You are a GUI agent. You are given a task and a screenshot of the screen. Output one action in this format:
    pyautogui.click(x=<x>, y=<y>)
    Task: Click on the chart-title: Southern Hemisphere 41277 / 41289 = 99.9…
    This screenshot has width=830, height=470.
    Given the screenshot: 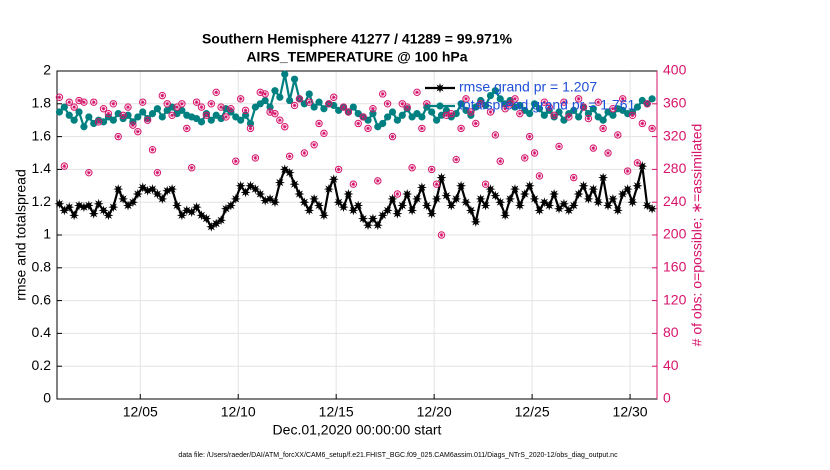 What is the action you would take?
    pyautogui.click(x=357, y=39)
    